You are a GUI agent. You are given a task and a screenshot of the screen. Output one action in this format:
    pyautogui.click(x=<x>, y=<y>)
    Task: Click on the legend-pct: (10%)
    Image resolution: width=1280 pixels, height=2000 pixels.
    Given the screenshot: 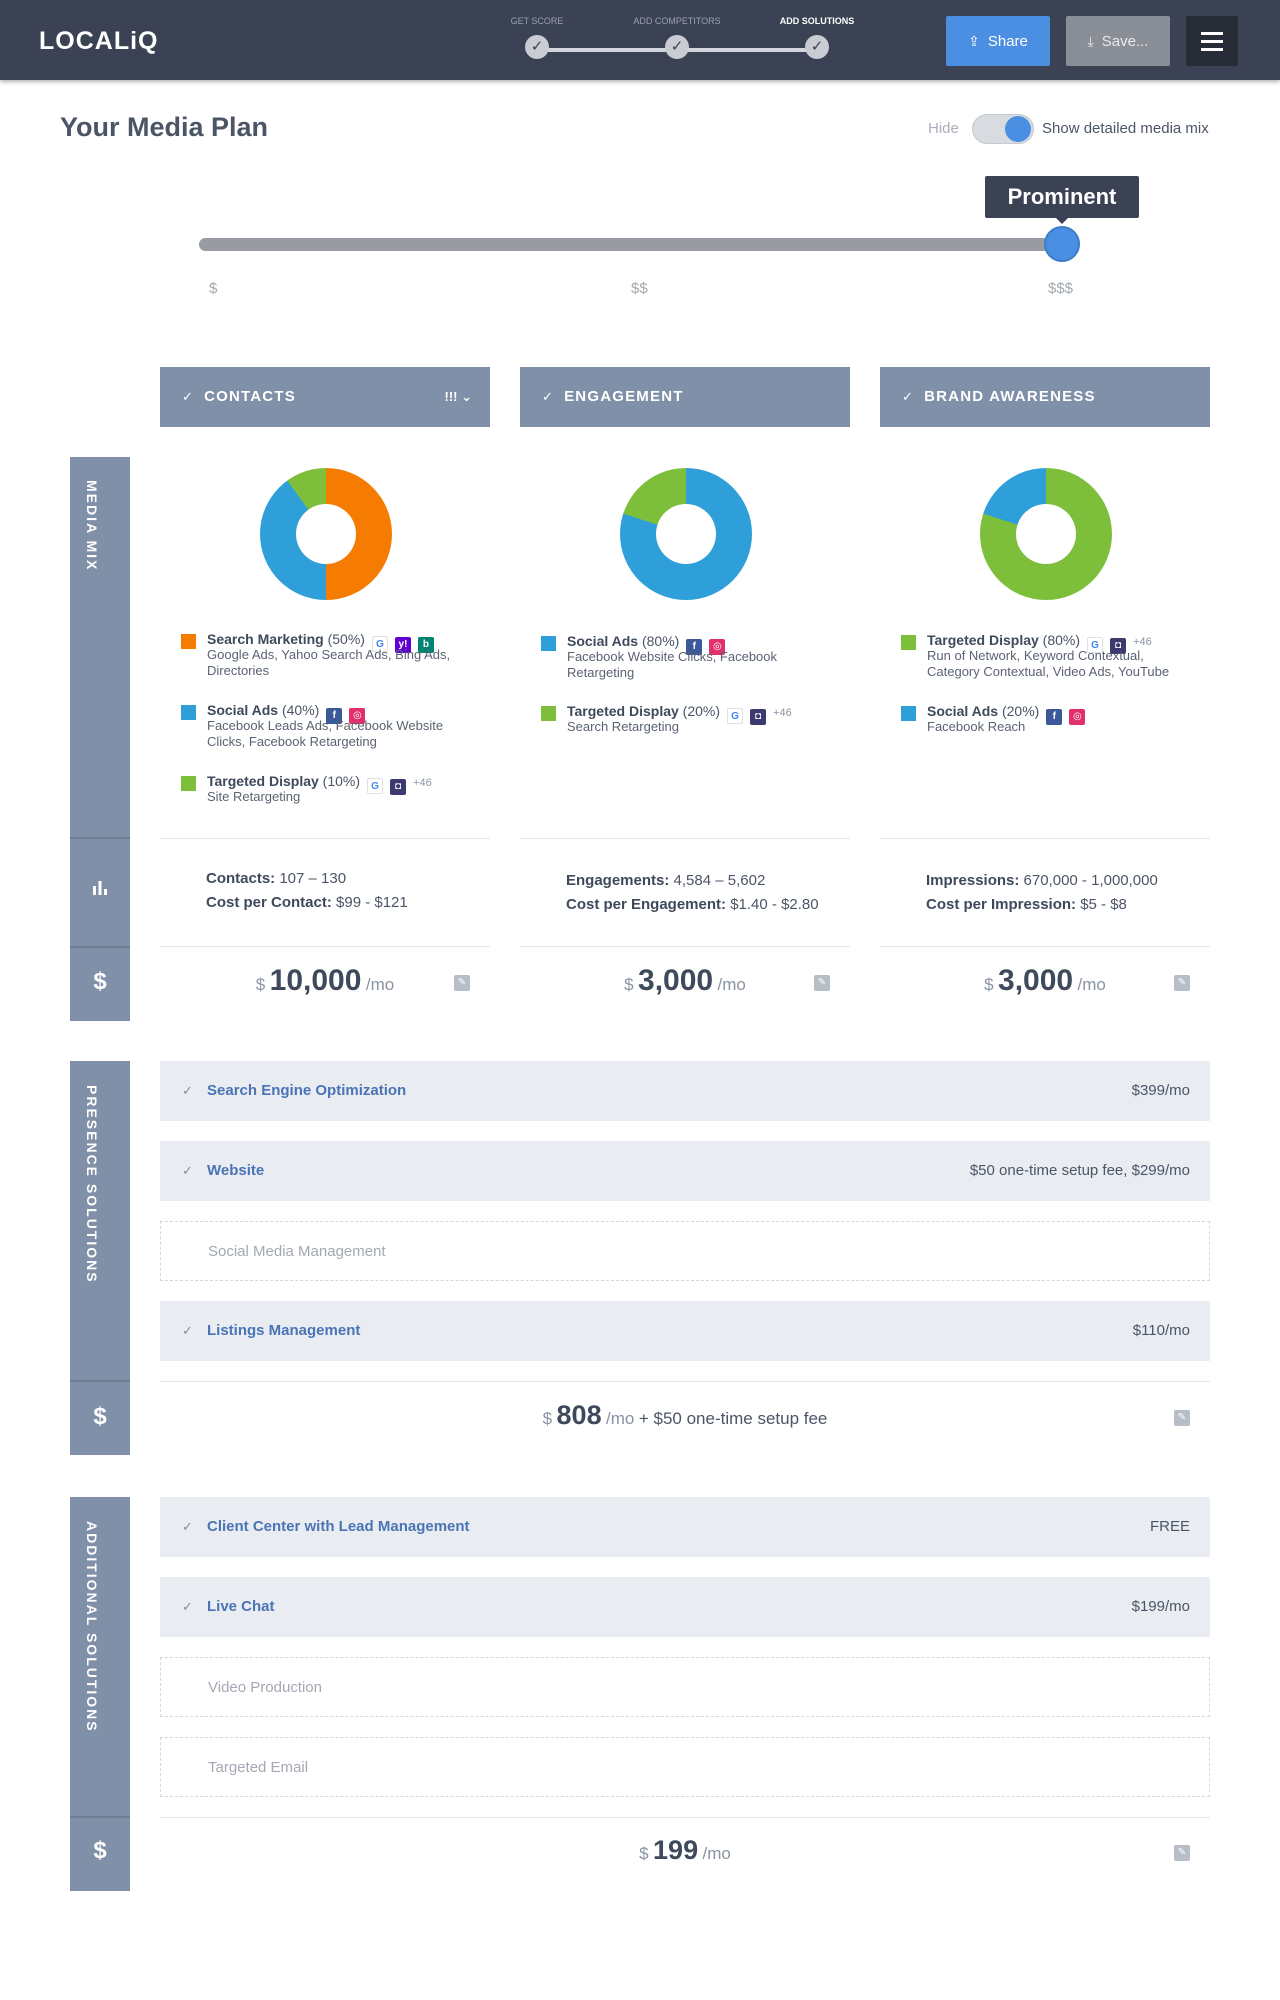 What is the action you would take?
    pyautogui.click(x=341, y=781)
    